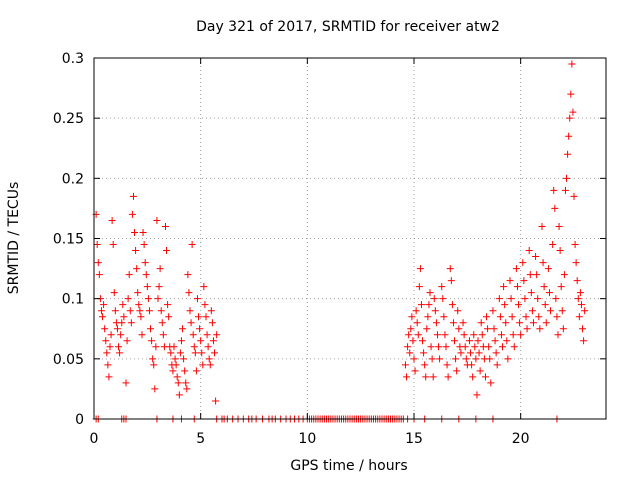 The image size is (640, 480). Describe the element at coordinates (94, 439) in the screenshot. I see `x-tick-label: 0` at that location.